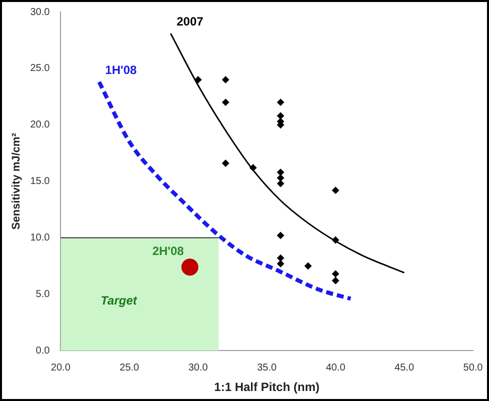 The width and height of the screenshot is (489, 401). What do you see at coordinates (43, 350) in the screenshot?
I see `y-tick-label: 0.0` at bounding box center [43, 350].